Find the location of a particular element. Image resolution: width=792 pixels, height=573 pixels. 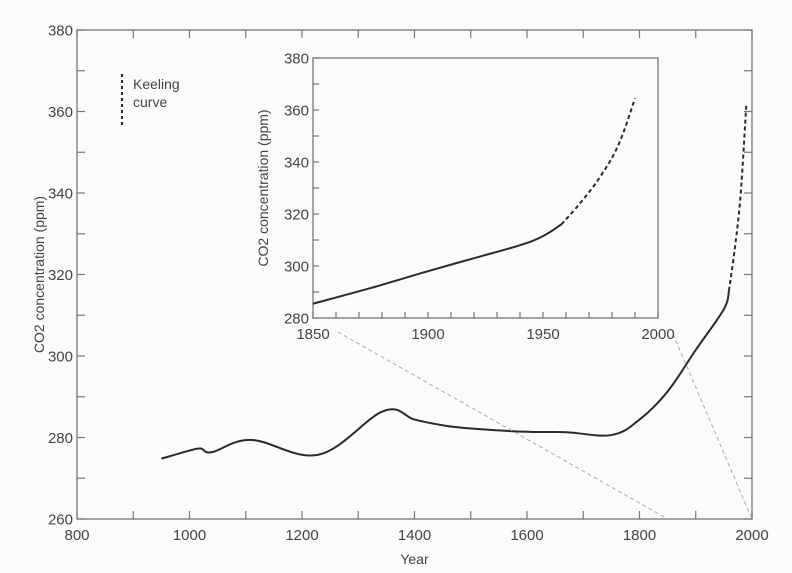

legend: Keeling curve is located at coordinates (150, 100).